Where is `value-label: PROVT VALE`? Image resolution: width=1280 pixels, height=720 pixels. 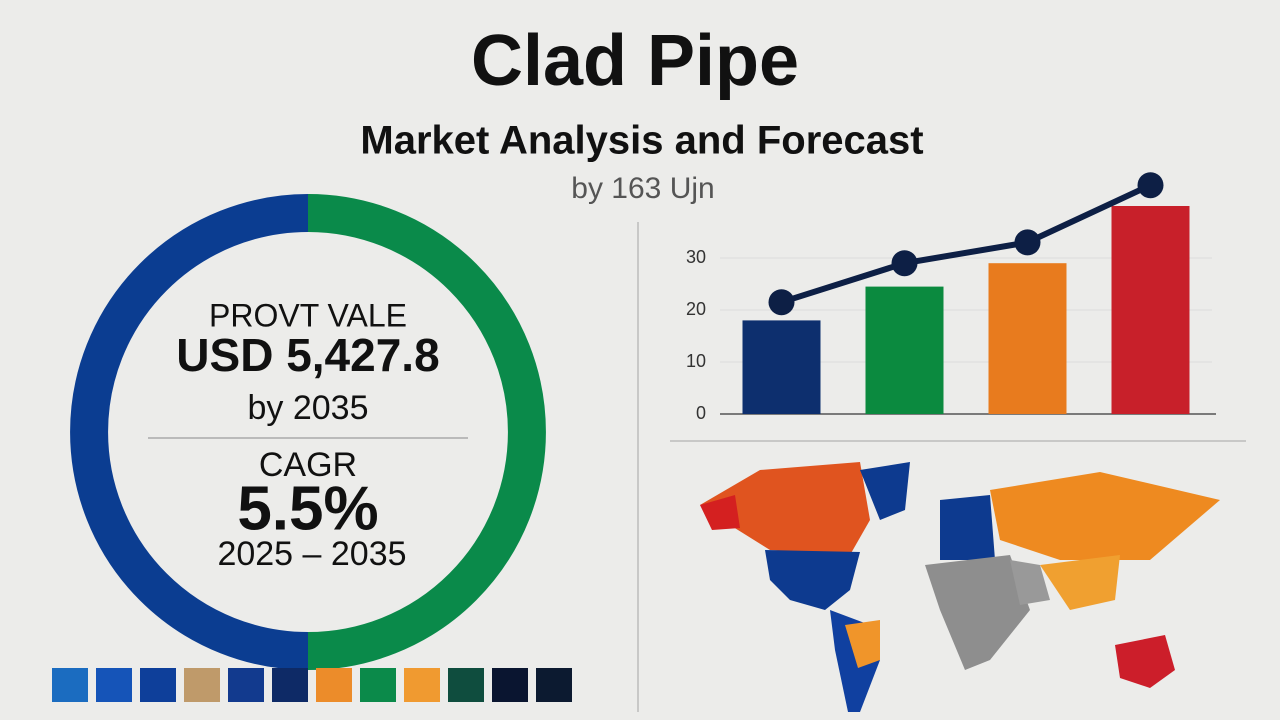 value-label: PROVT VALE is located at coordinates (308, 315).